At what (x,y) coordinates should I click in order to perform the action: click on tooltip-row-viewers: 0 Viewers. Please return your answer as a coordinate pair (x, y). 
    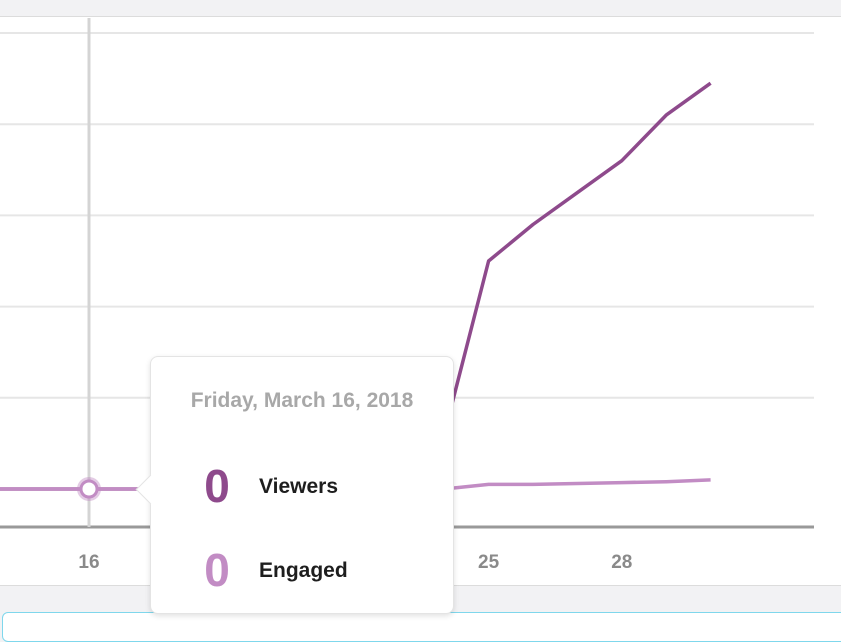
    Looking at the image, I should click on (319, 486).